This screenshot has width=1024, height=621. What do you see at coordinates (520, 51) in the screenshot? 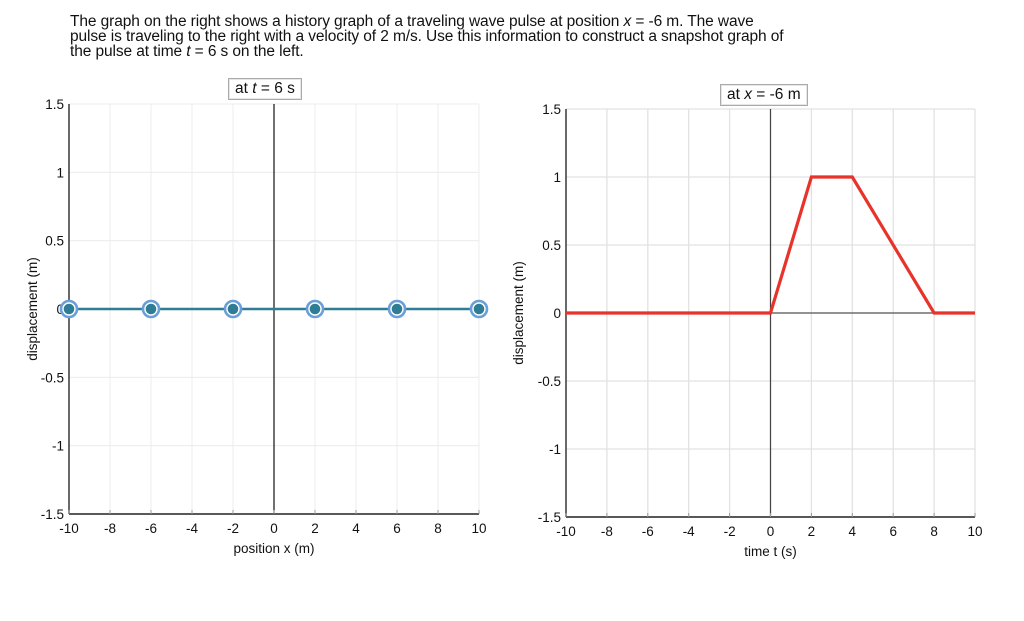
I see `prompt-line-3: the pulse at time t = 6 s on the left.` at bounding box center [520, 51].